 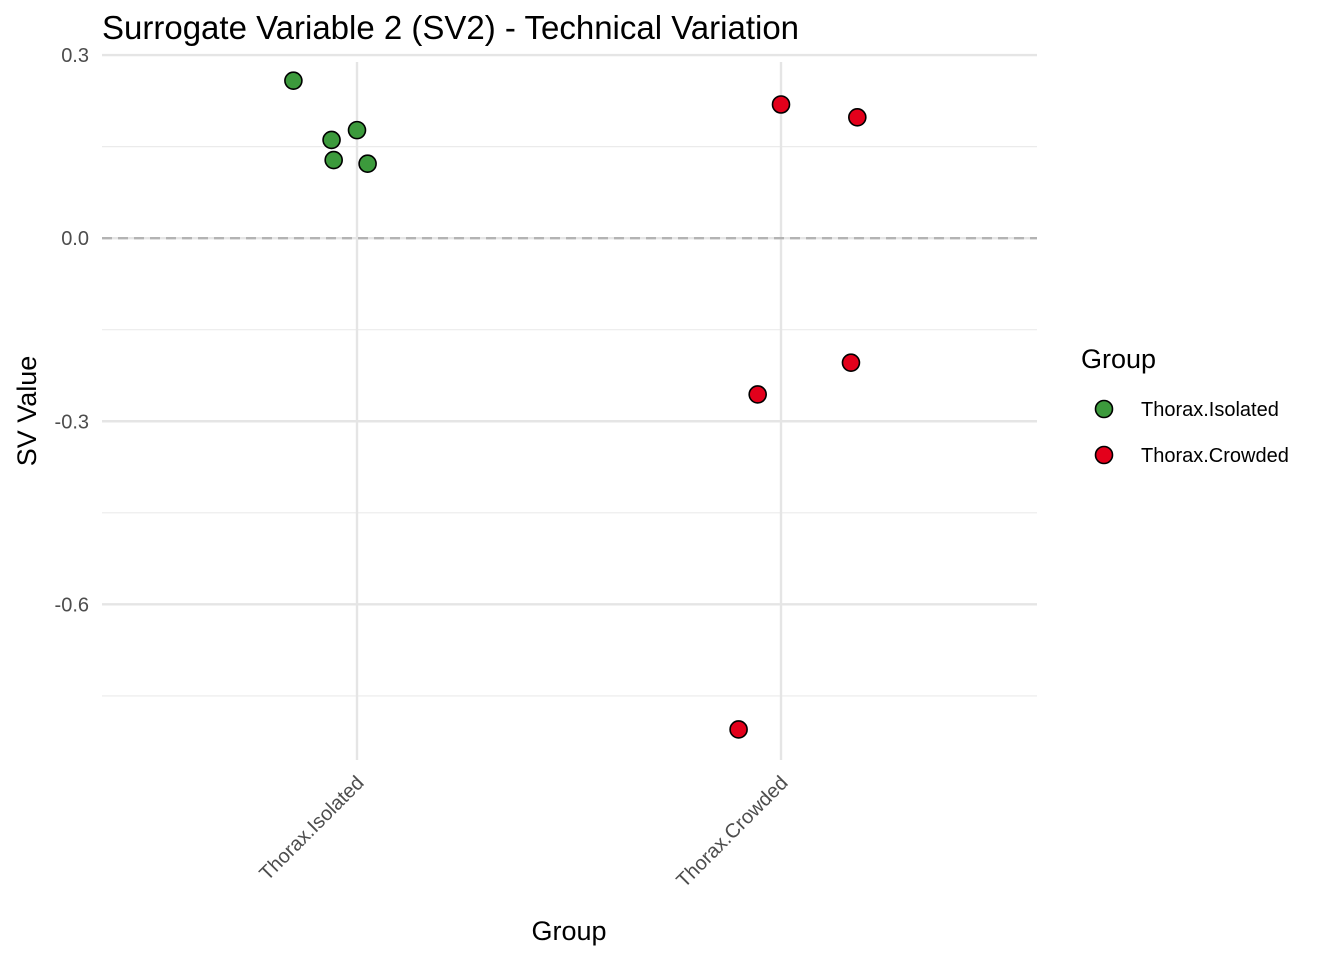 I want to click on y-tick-label: -0.3, so click(x=72, y=422).